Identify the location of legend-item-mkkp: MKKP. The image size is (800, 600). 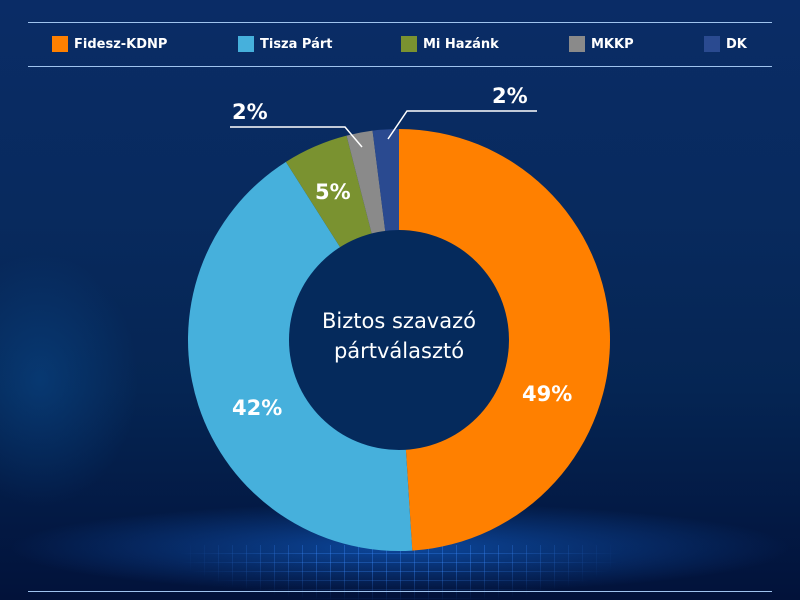
(601, 44).